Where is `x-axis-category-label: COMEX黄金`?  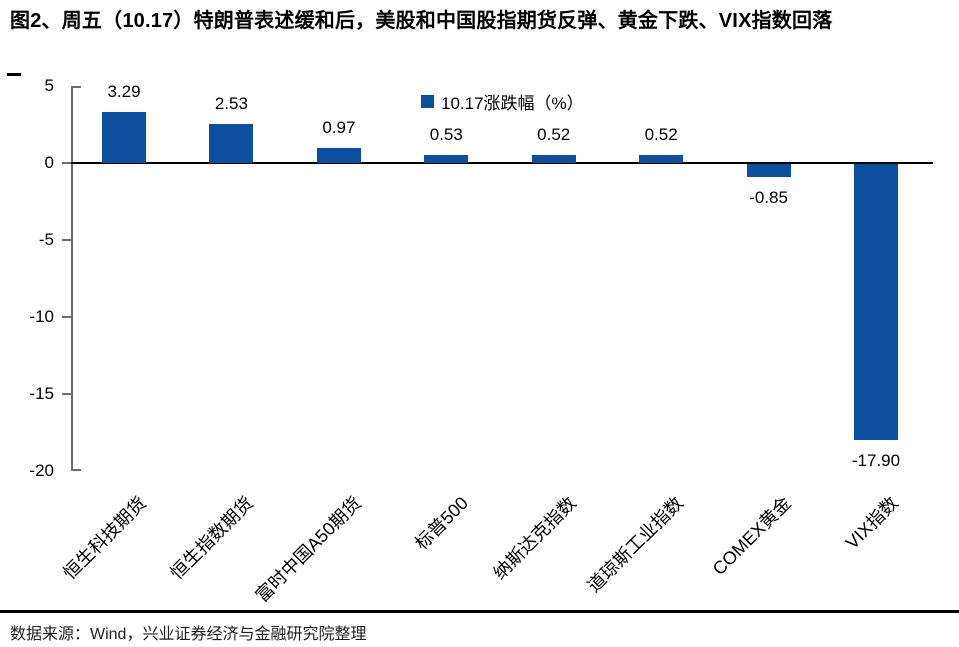
x-axis-category-label: COMEX黄金 is located at coordinates (751, 536).